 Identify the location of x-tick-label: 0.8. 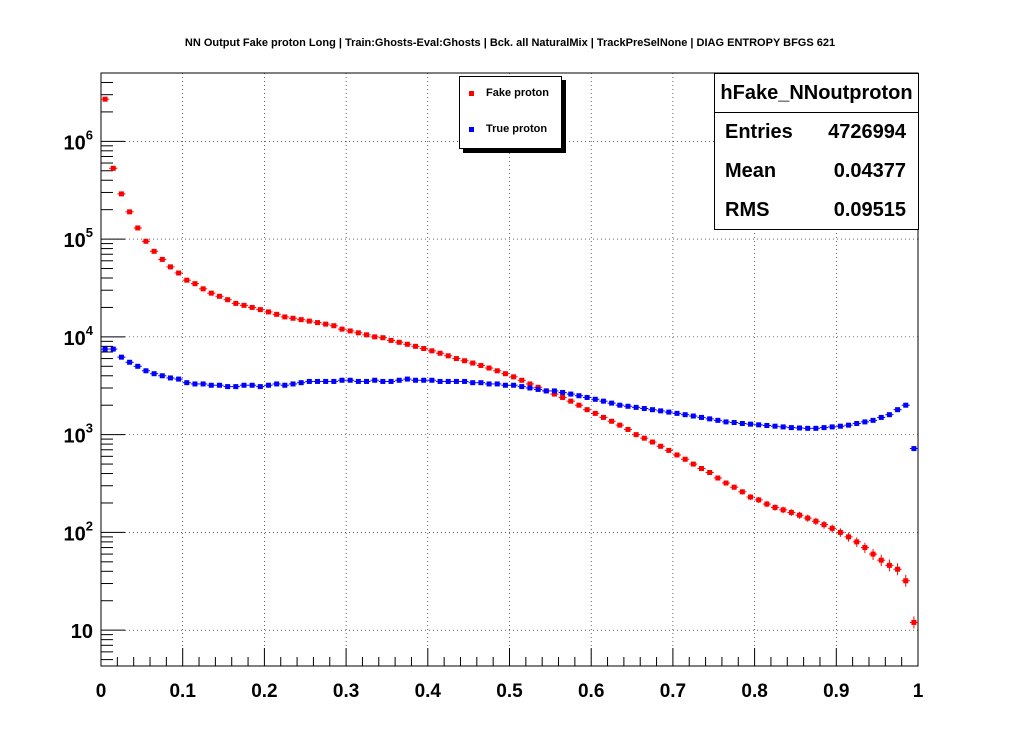
(754, 691).